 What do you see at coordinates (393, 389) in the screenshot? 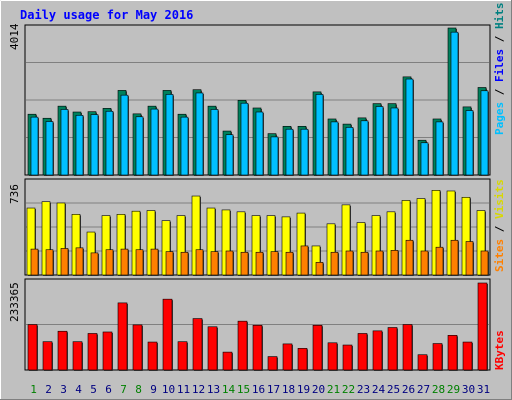
I see `day-label-25: 25` at bounding box center [393, 389].